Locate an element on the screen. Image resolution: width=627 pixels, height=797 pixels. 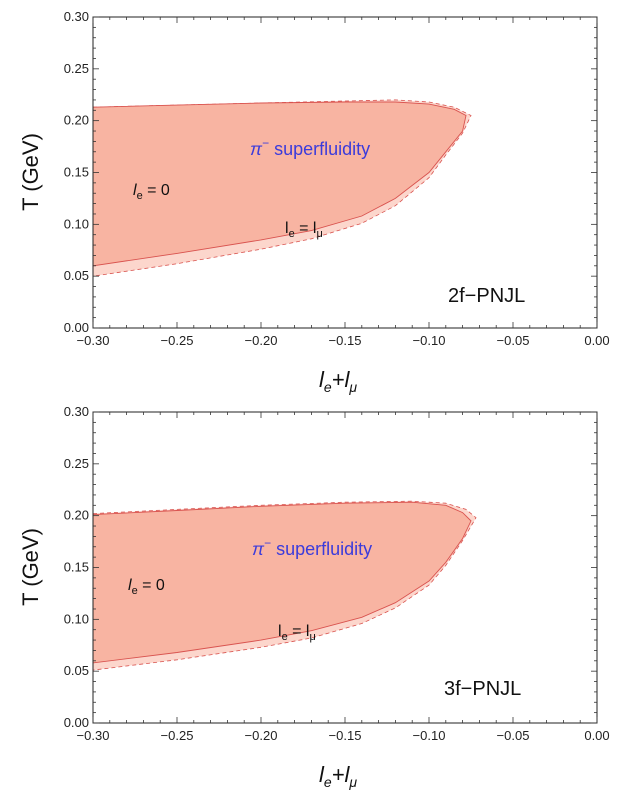
model-label: 2f−PNJL is located at coordinates (486, 296).